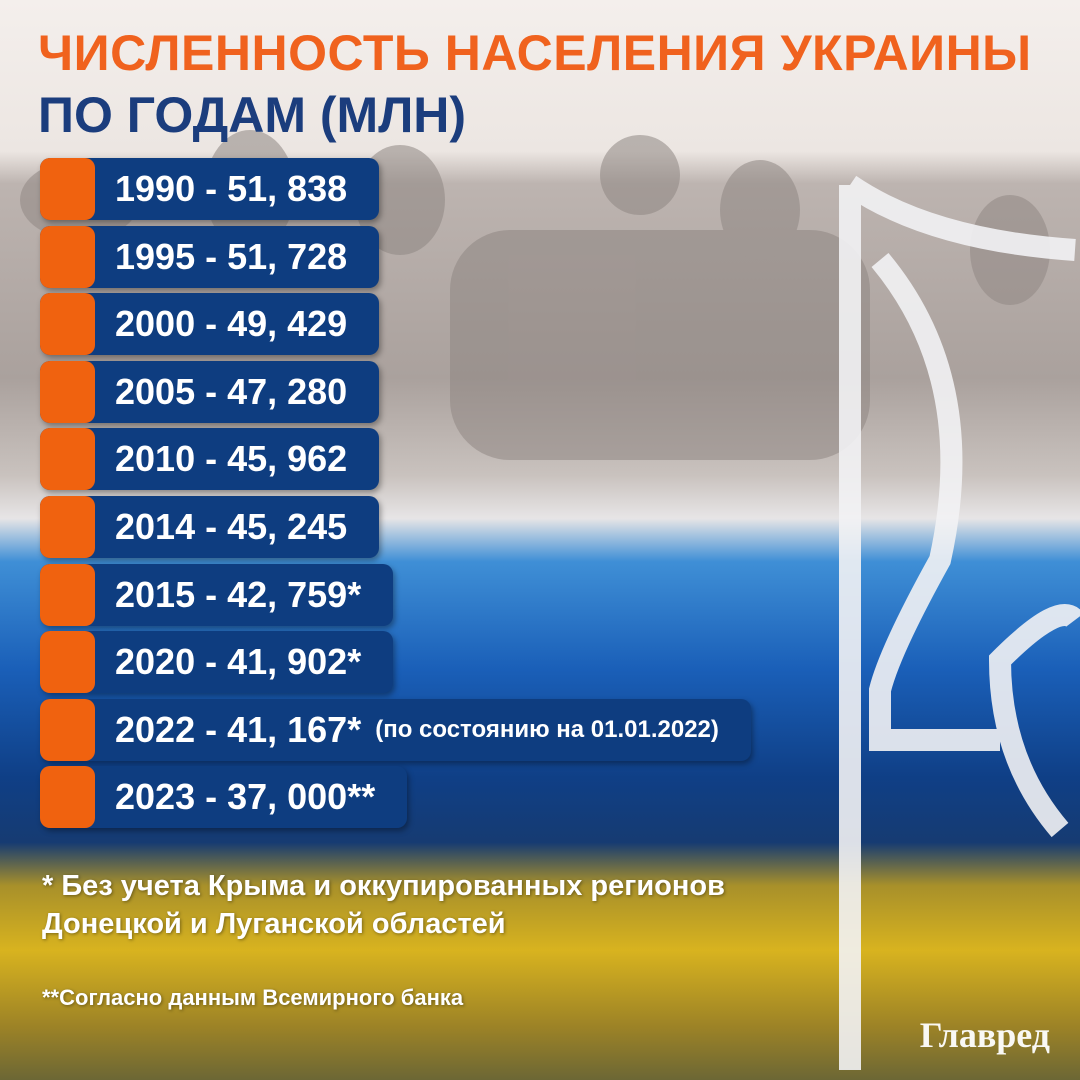  Describe the element at coordinates (274, 924) in the screenshot. I see `footnote: Донецкой и Луганской областей` at that location.